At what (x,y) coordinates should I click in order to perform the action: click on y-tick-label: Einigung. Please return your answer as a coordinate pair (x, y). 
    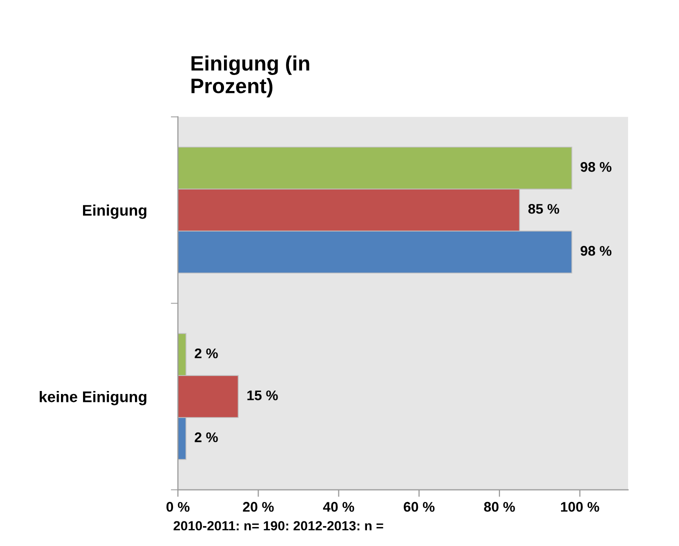
    Looking at the image, I should click on (114, 211).